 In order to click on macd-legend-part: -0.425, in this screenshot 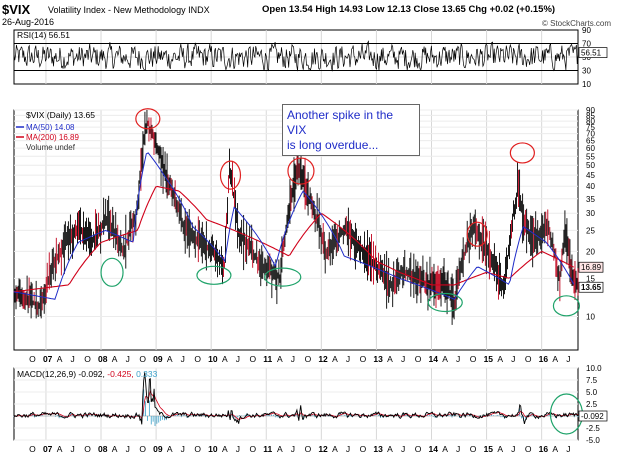, I will do `click(121, 374)`.